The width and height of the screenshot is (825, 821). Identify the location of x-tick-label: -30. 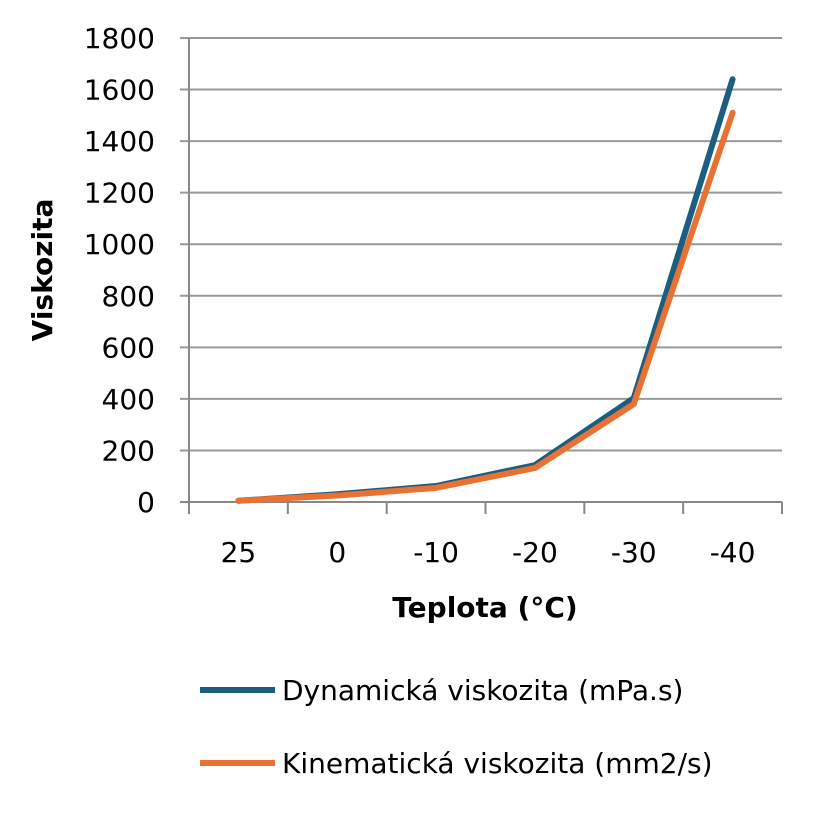
(634, 552).